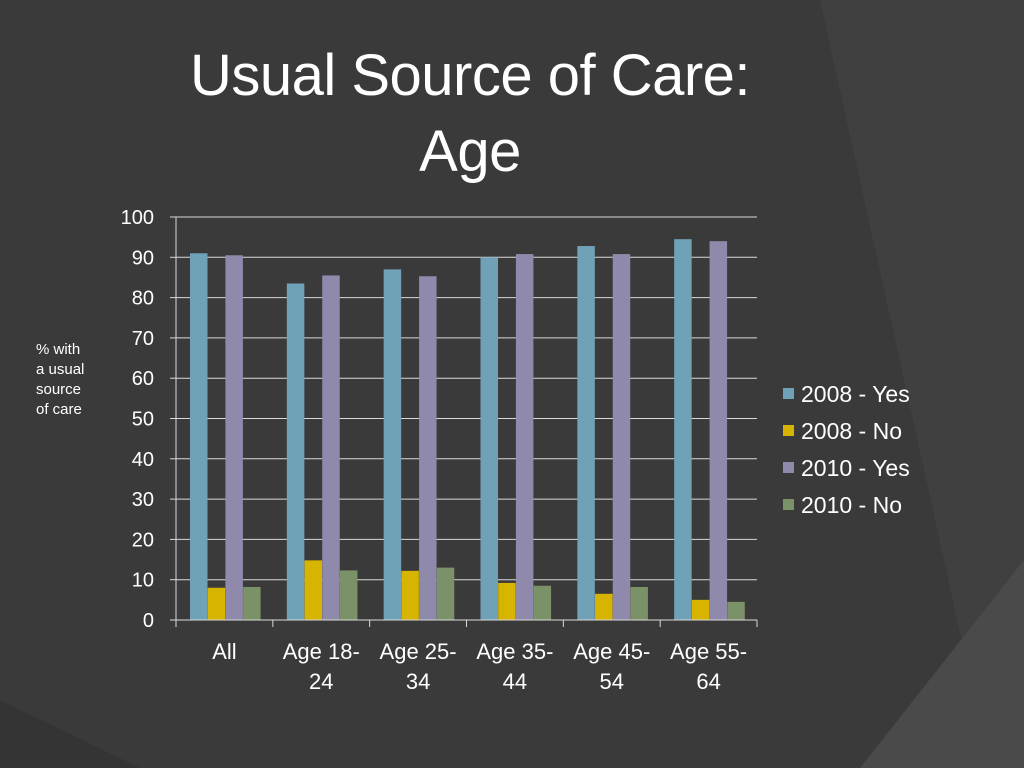 Image resolution: width=1024 pixels, height=768 pixels. What do you see at coordinates (148, 621) in the screenshot?
I see `y-tick-label: 0` at bounding box center [148, 621].